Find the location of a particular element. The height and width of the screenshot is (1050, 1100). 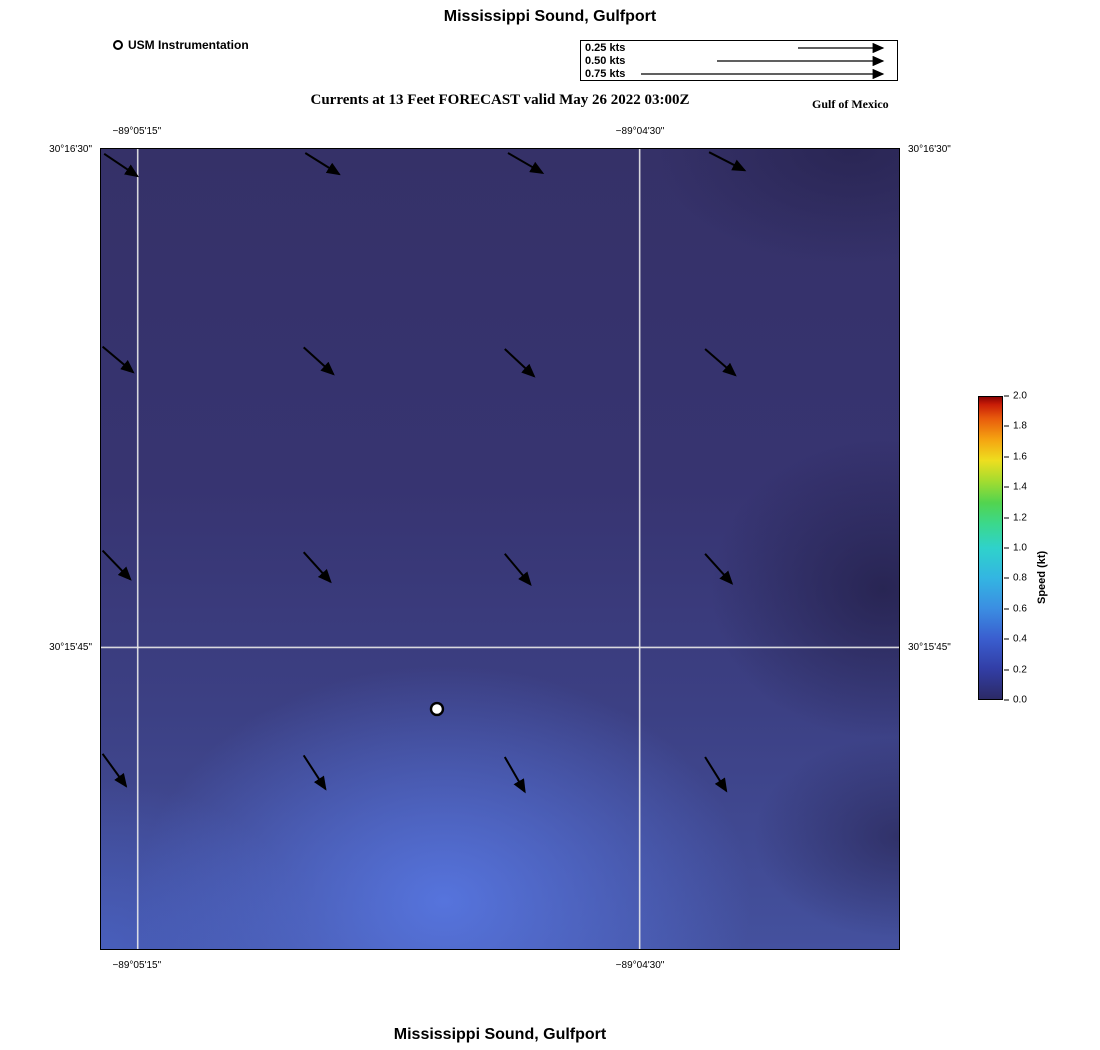

colorbar-tick-label: 0.8 is located at coordinates (1020, 578).